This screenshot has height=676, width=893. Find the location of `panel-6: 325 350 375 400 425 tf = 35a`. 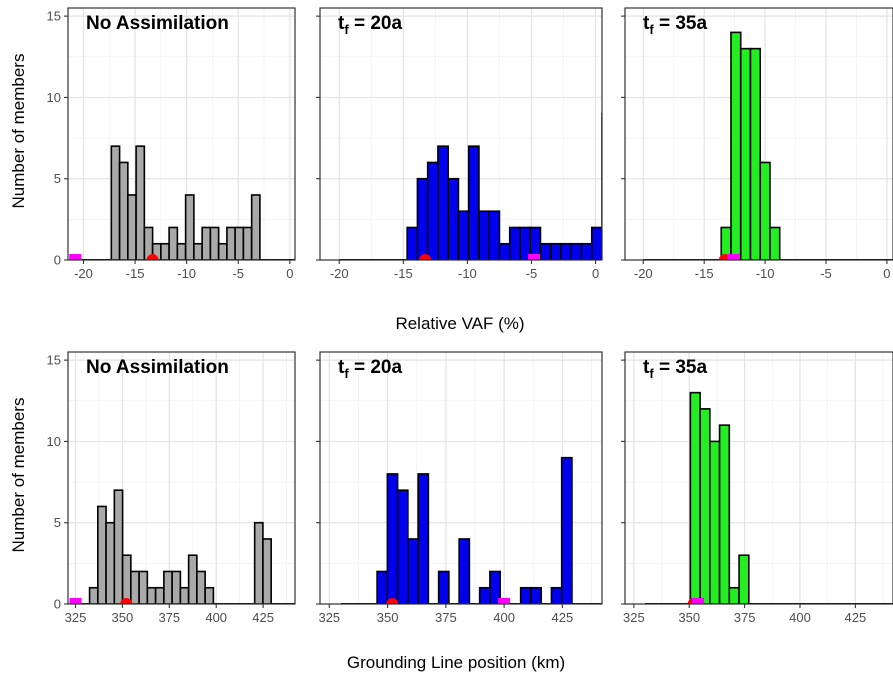

panel-6: 325 350 375 400 425 tf = 35a is located at coordinates (757, 488).